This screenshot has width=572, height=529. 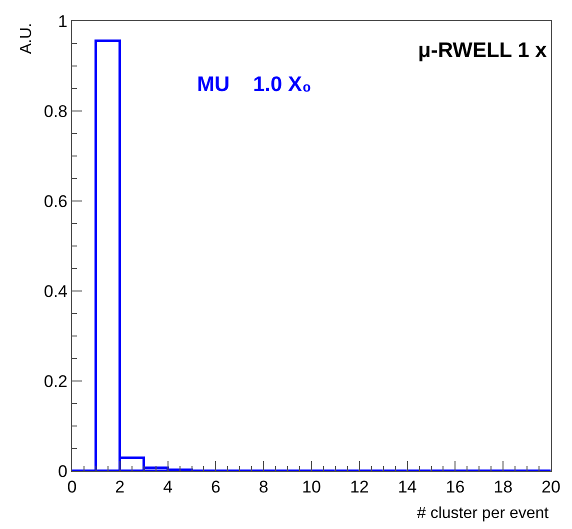 What do you see at coordinates (63, 21) in the screenshot?
I see `y-tick-label: 1` at bounding box center [63, 21].